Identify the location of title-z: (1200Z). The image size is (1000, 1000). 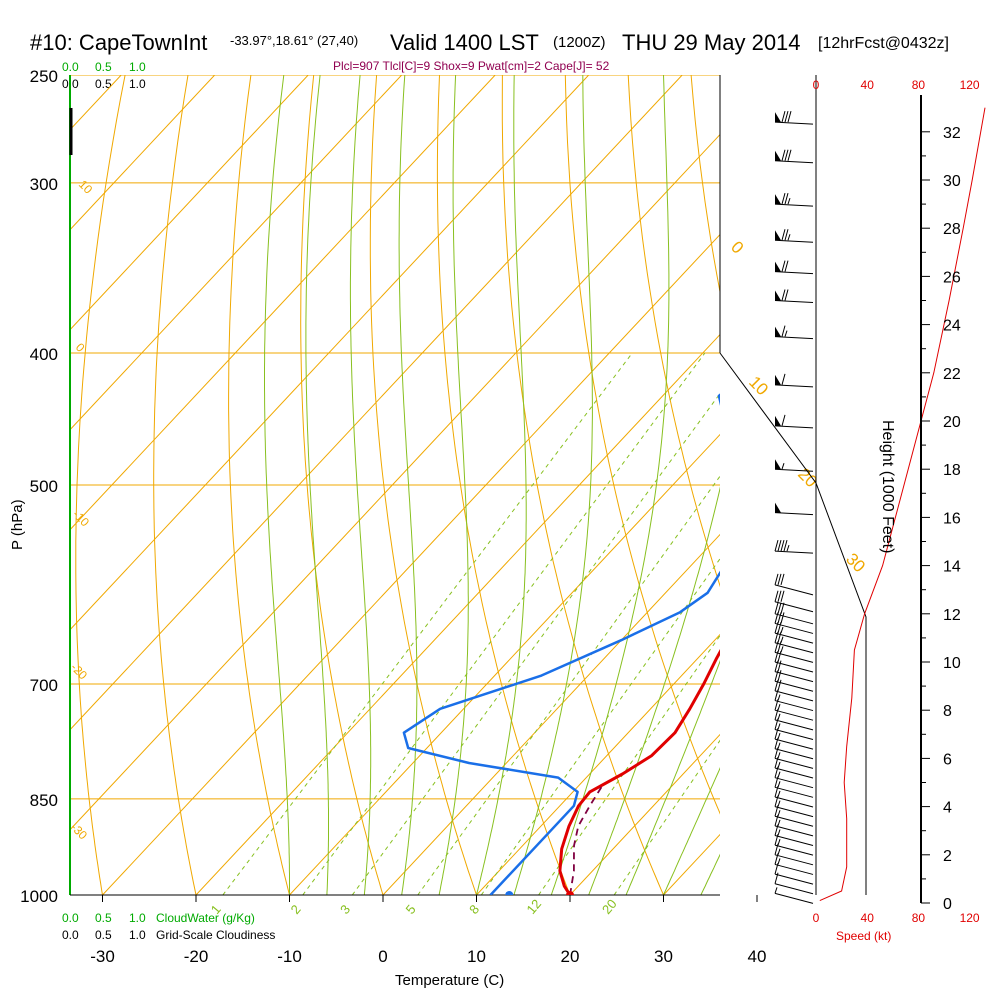
(579, 42).